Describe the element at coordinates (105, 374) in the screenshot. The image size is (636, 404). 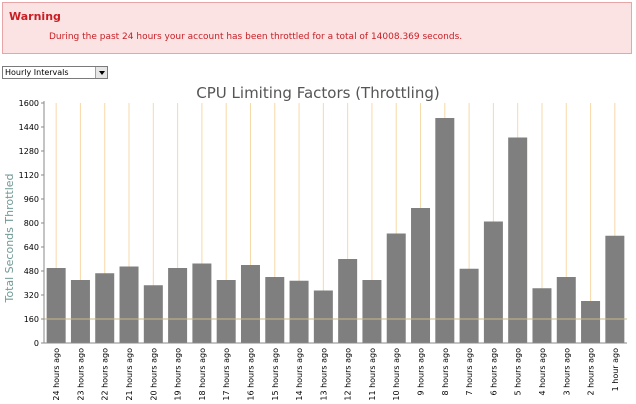
I see `x-tick-label: 22 hours ago` at that location.